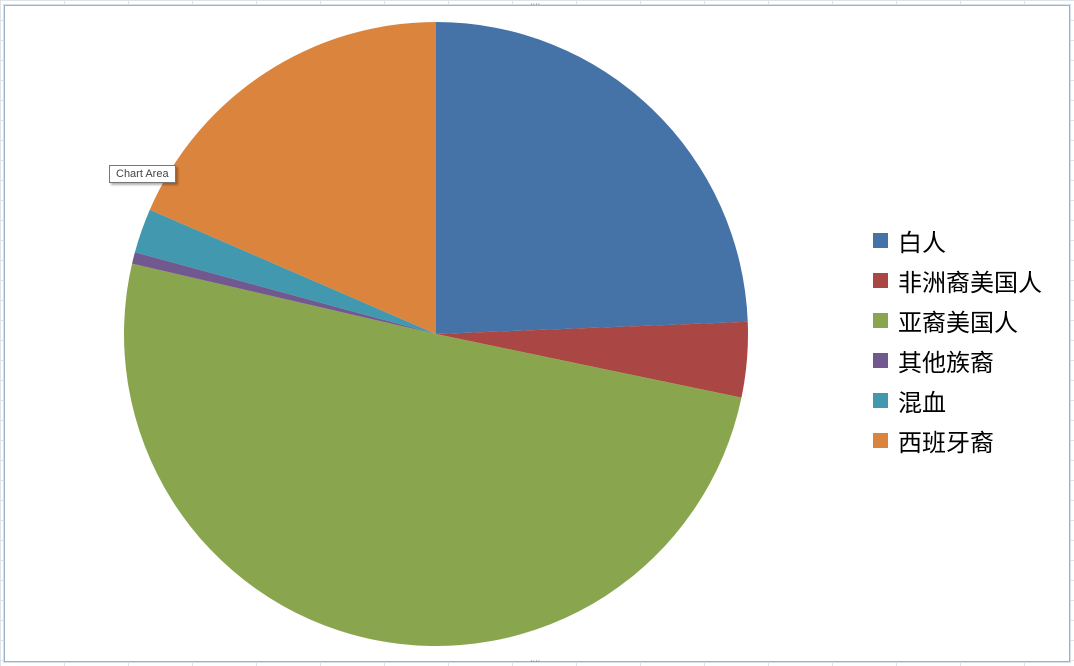 The width and height of the screenshot is (1074, 666). What do you see at coordinates (922, 402) in the screenshot?
I see `legend-label: 混血` at bounding box center [922, 402].